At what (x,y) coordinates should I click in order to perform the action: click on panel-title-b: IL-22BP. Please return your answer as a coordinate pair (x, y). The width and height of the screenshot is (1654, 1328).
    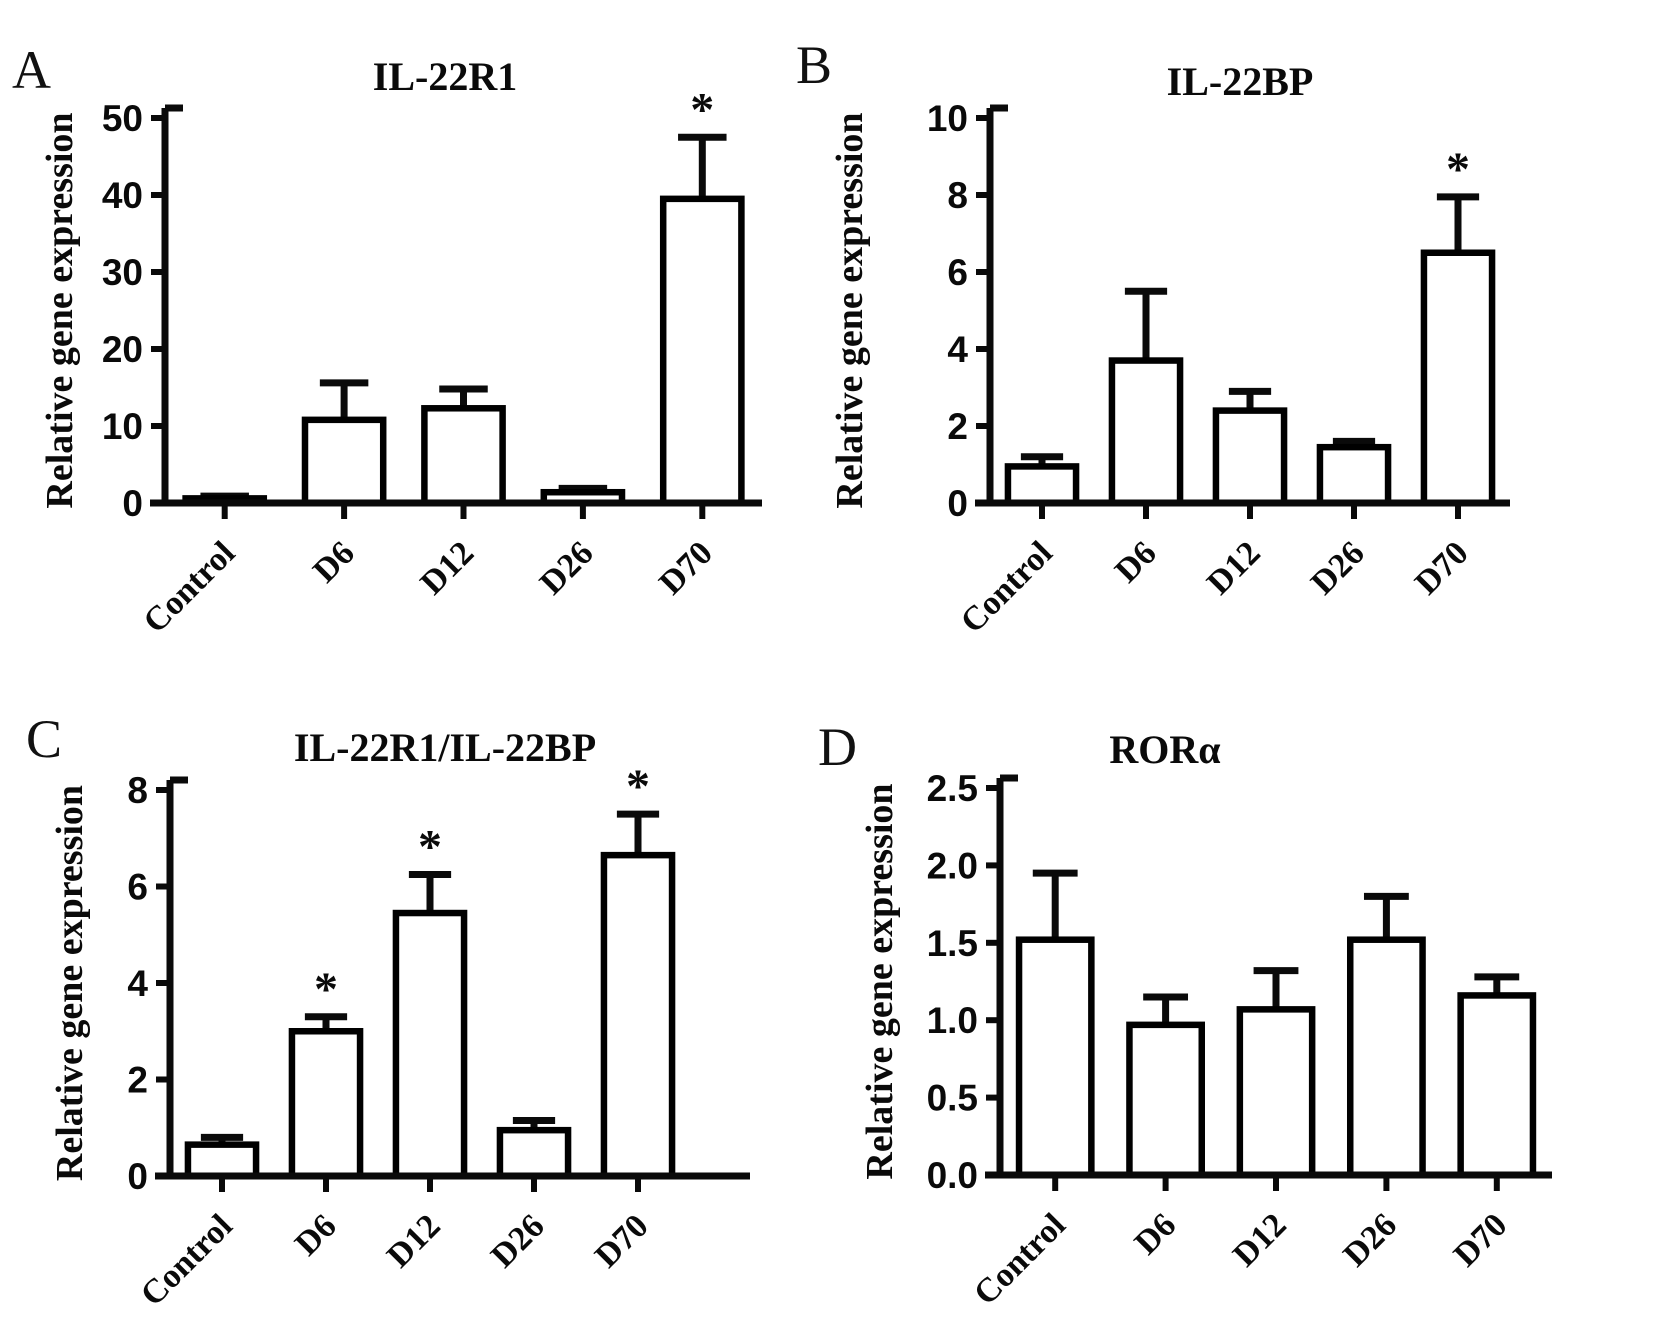
    Looking at the image, I should click on (1240, 81).